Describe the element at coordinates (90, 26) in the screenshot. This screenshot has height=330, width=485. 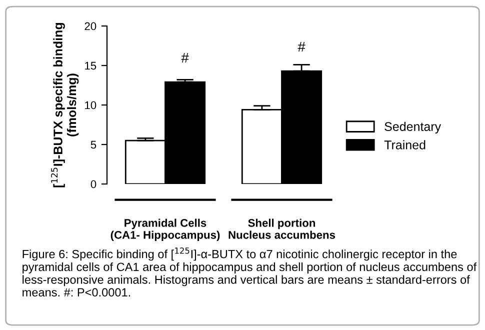
I see `y-tick-label: 20` at that location.